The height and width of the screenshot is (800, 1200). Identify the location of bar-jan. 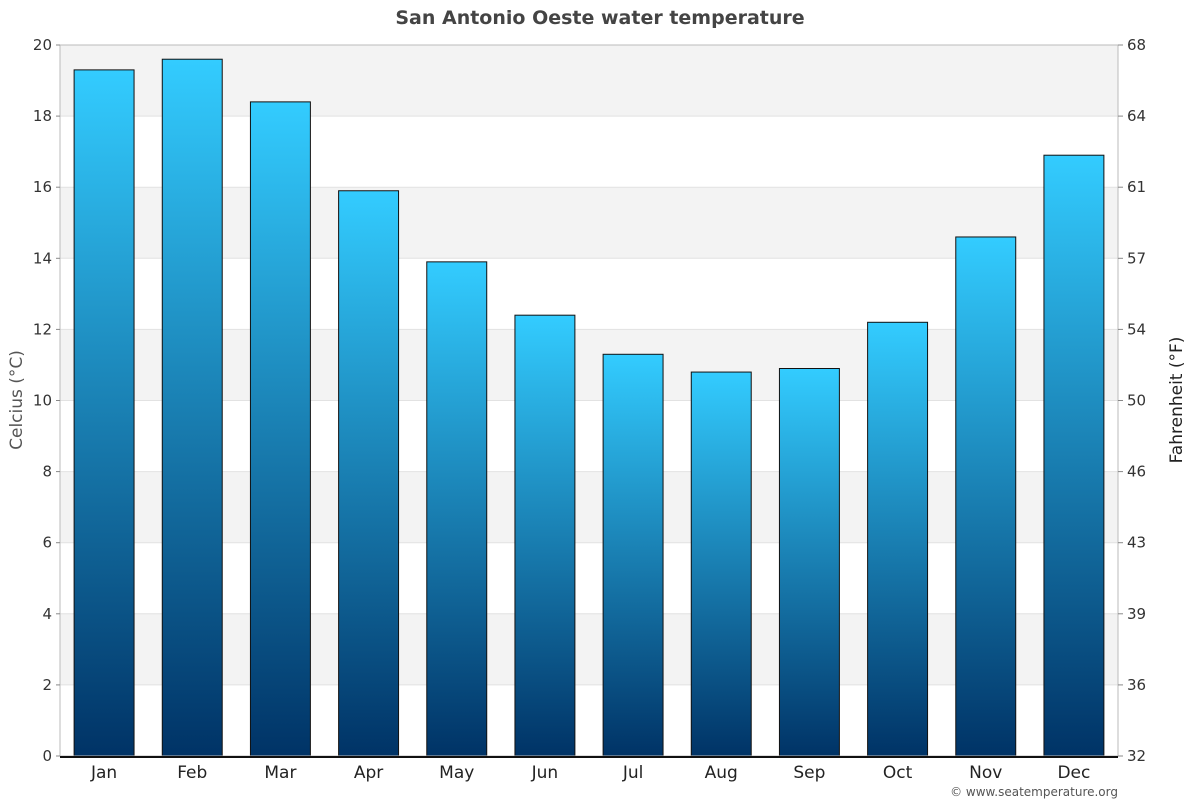
(104, 413).